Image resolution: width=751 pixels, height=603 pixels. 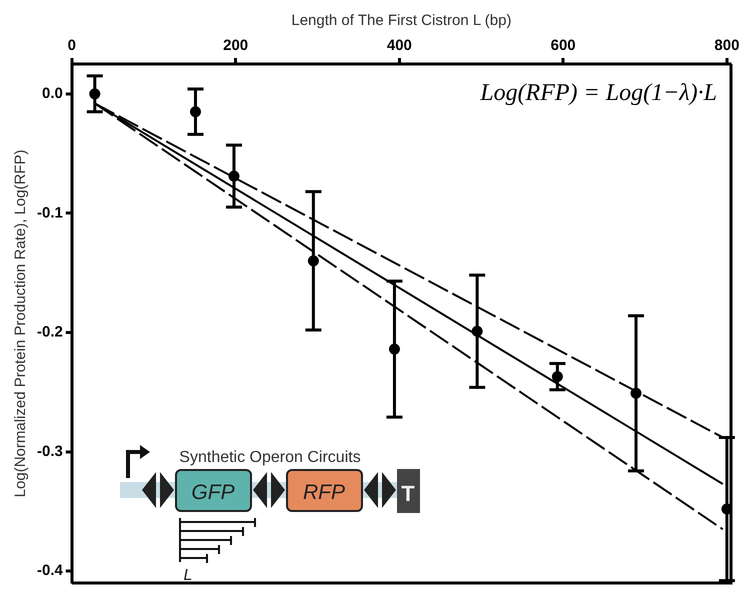 What do you see at coordinates (408, 493) in the screenshot?
I see `annotation: T` at bounding box center [408, 493].